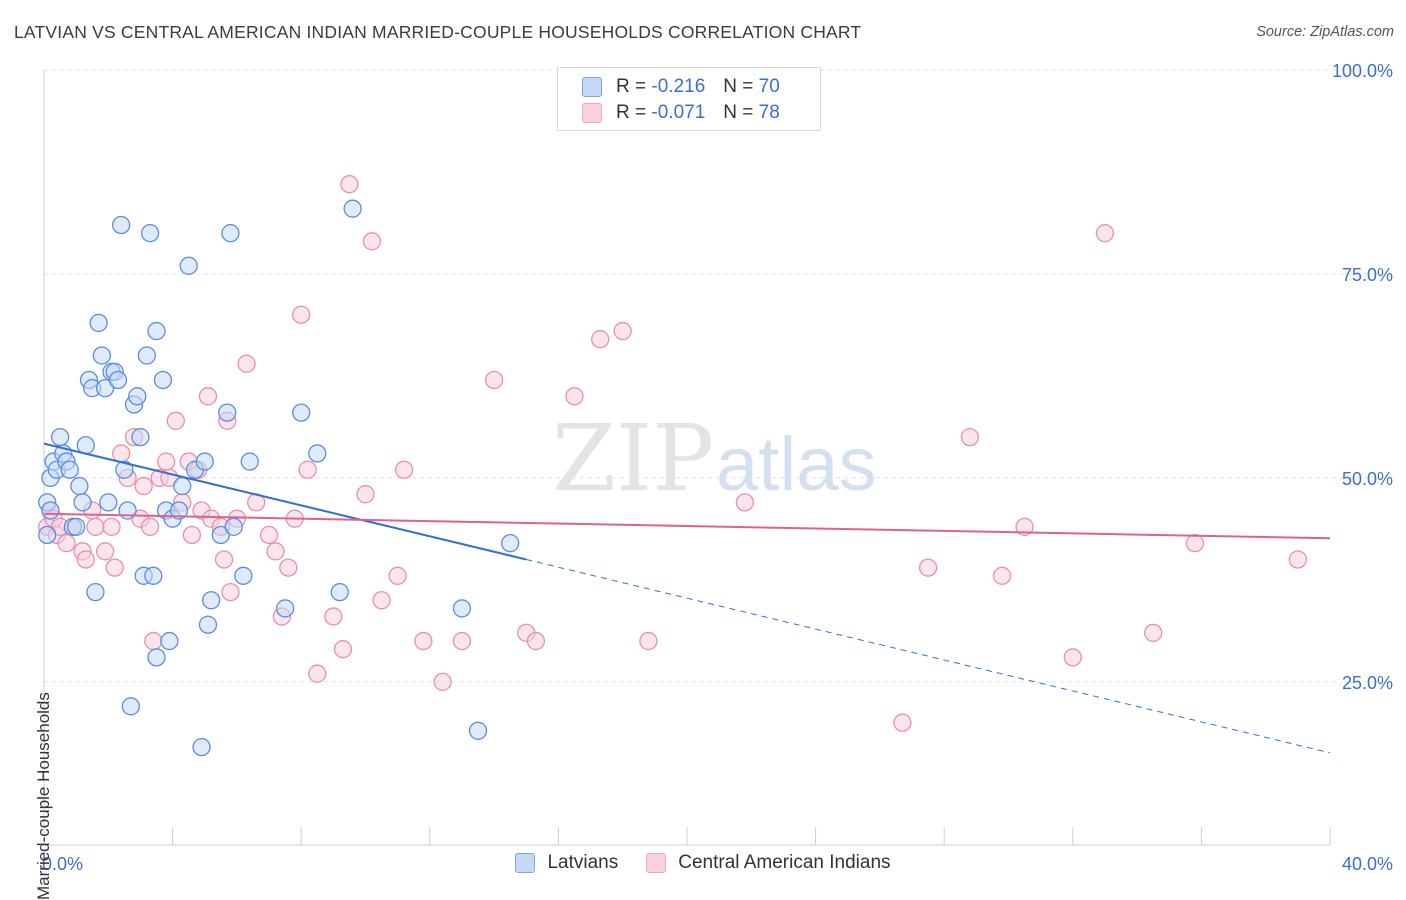  What do you see at coordinates (1367, 479) in the screenshot?
I see `y-tick-label: 50.0%` at bounding box center [1367, 479].